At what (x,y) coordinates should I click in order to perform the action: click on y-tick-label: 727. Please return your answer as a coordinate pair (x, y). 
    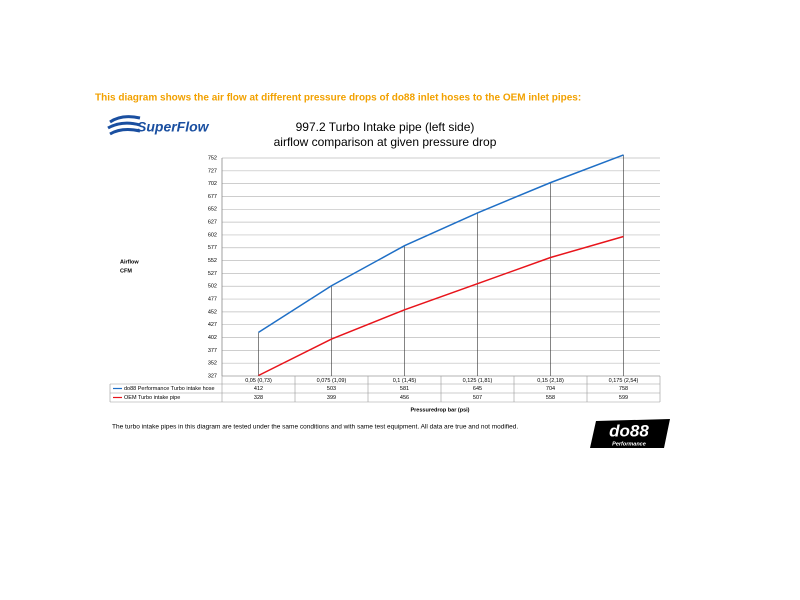
    Looking at the image, I should click on (212, 171).